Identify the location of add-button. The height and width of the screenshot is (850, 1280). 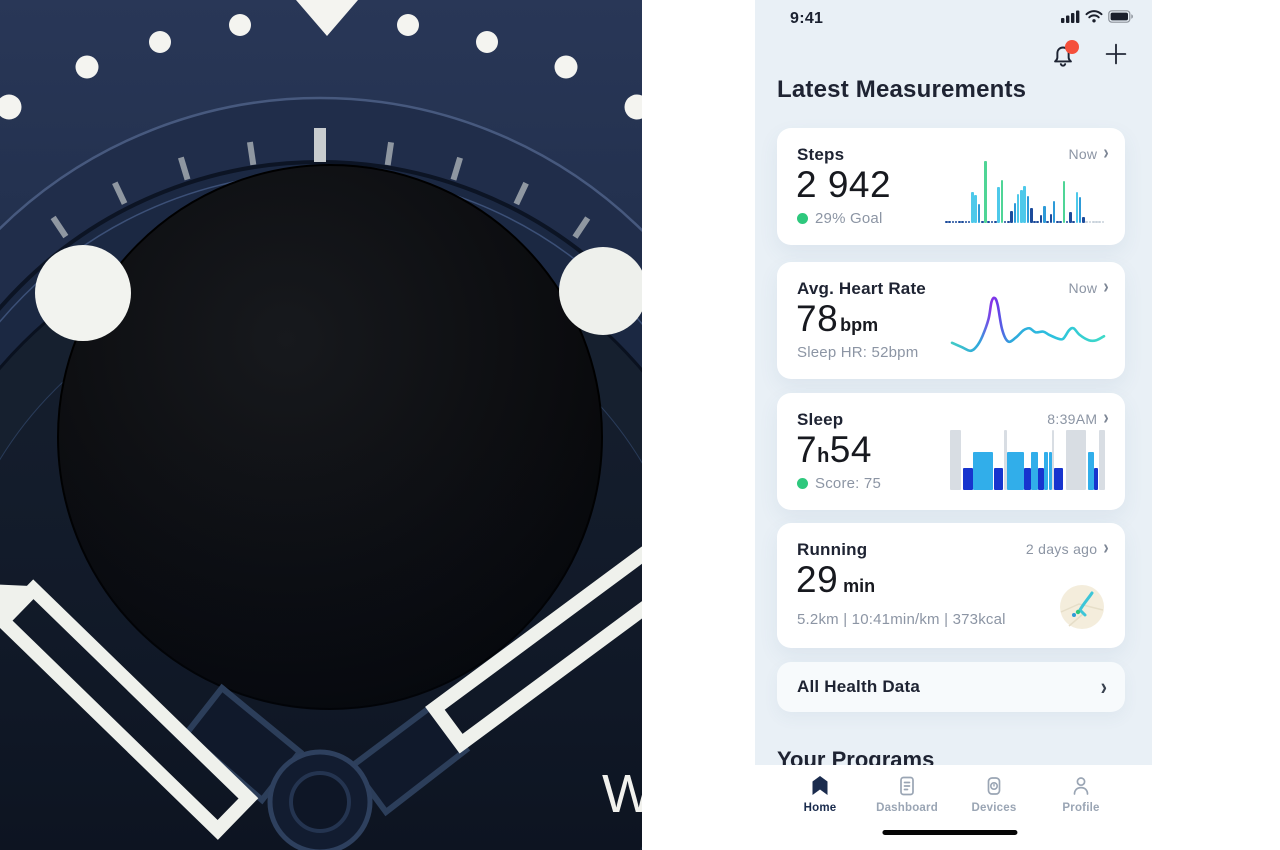
(1116, 56).